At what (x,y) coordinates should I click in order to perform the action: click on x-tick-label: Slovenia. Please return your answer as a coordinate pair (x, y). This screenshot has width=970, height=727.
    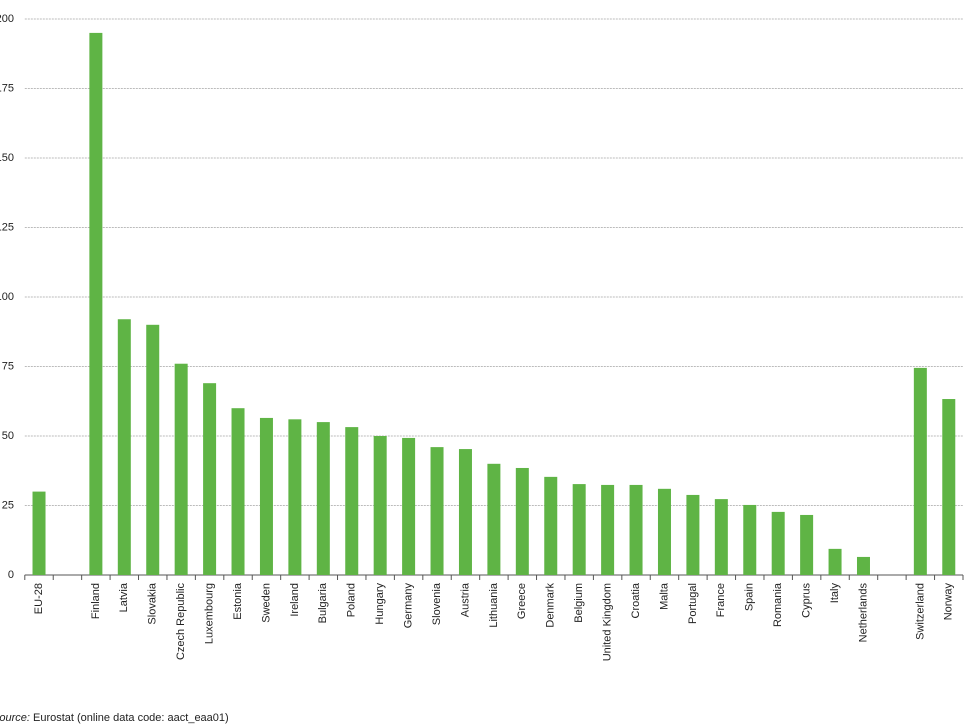
    Looking at the image, I should click on (437, 603).